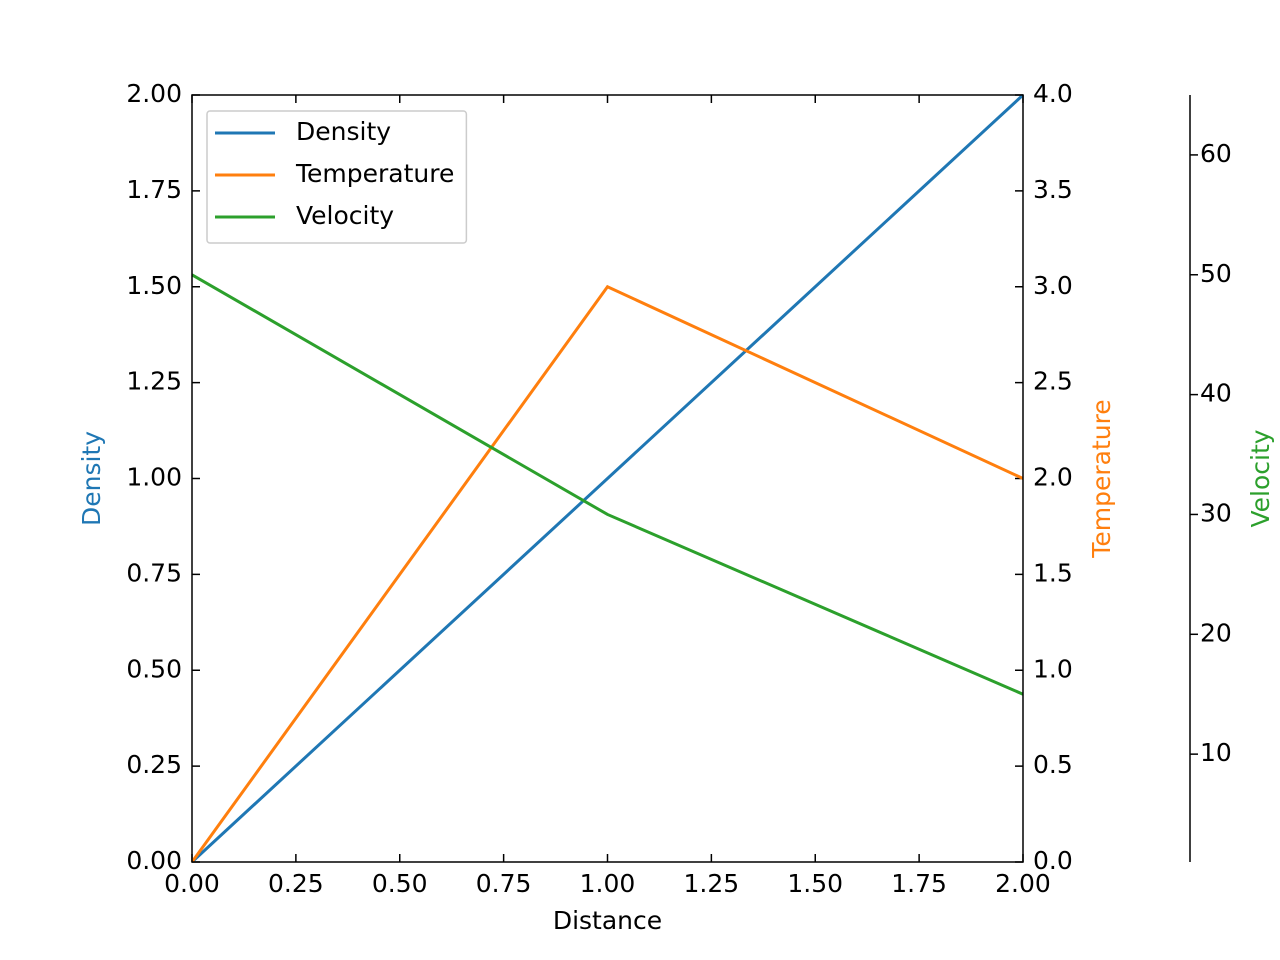  I want to click on x-tick-label: 1.25, so click(712, 883).